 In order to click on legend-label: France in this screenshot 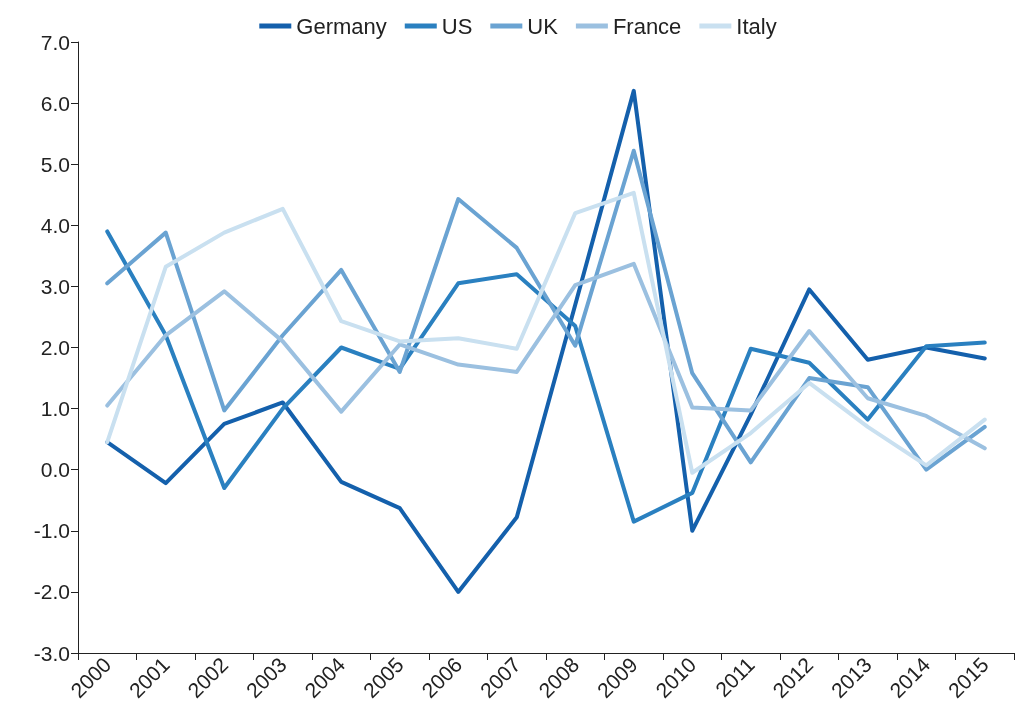, I will do `click(647, 26)`.